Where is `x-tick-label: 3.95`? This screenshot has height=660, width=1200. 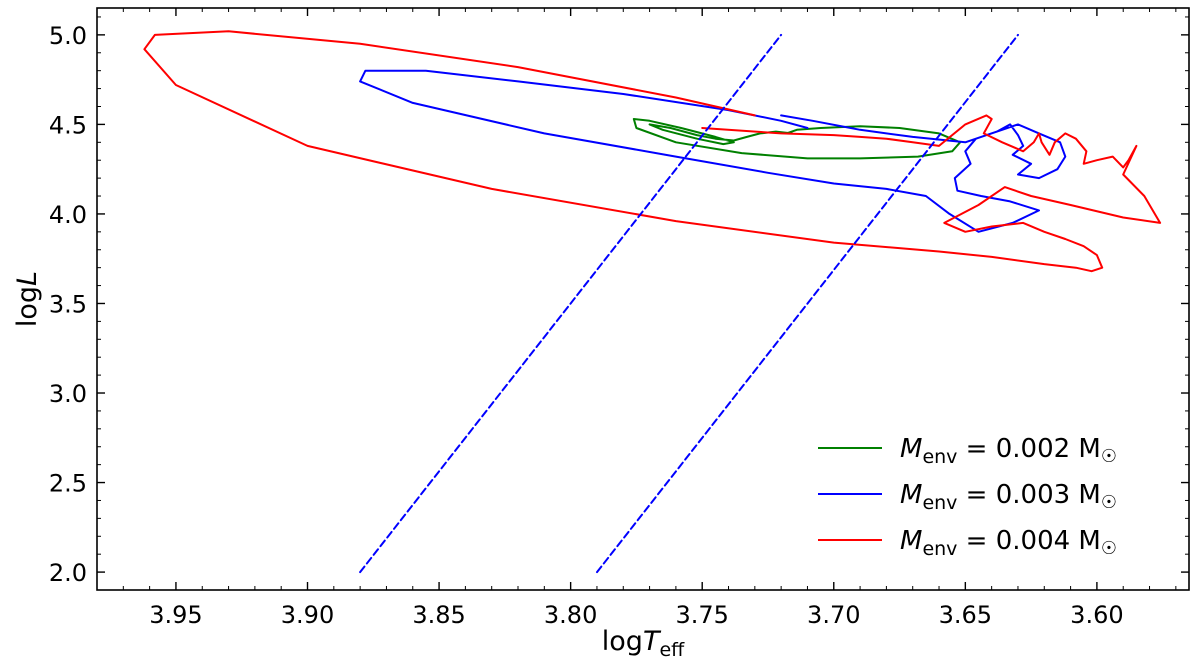
x-tick-label: 3.95 is located at coordinates (175, 615).